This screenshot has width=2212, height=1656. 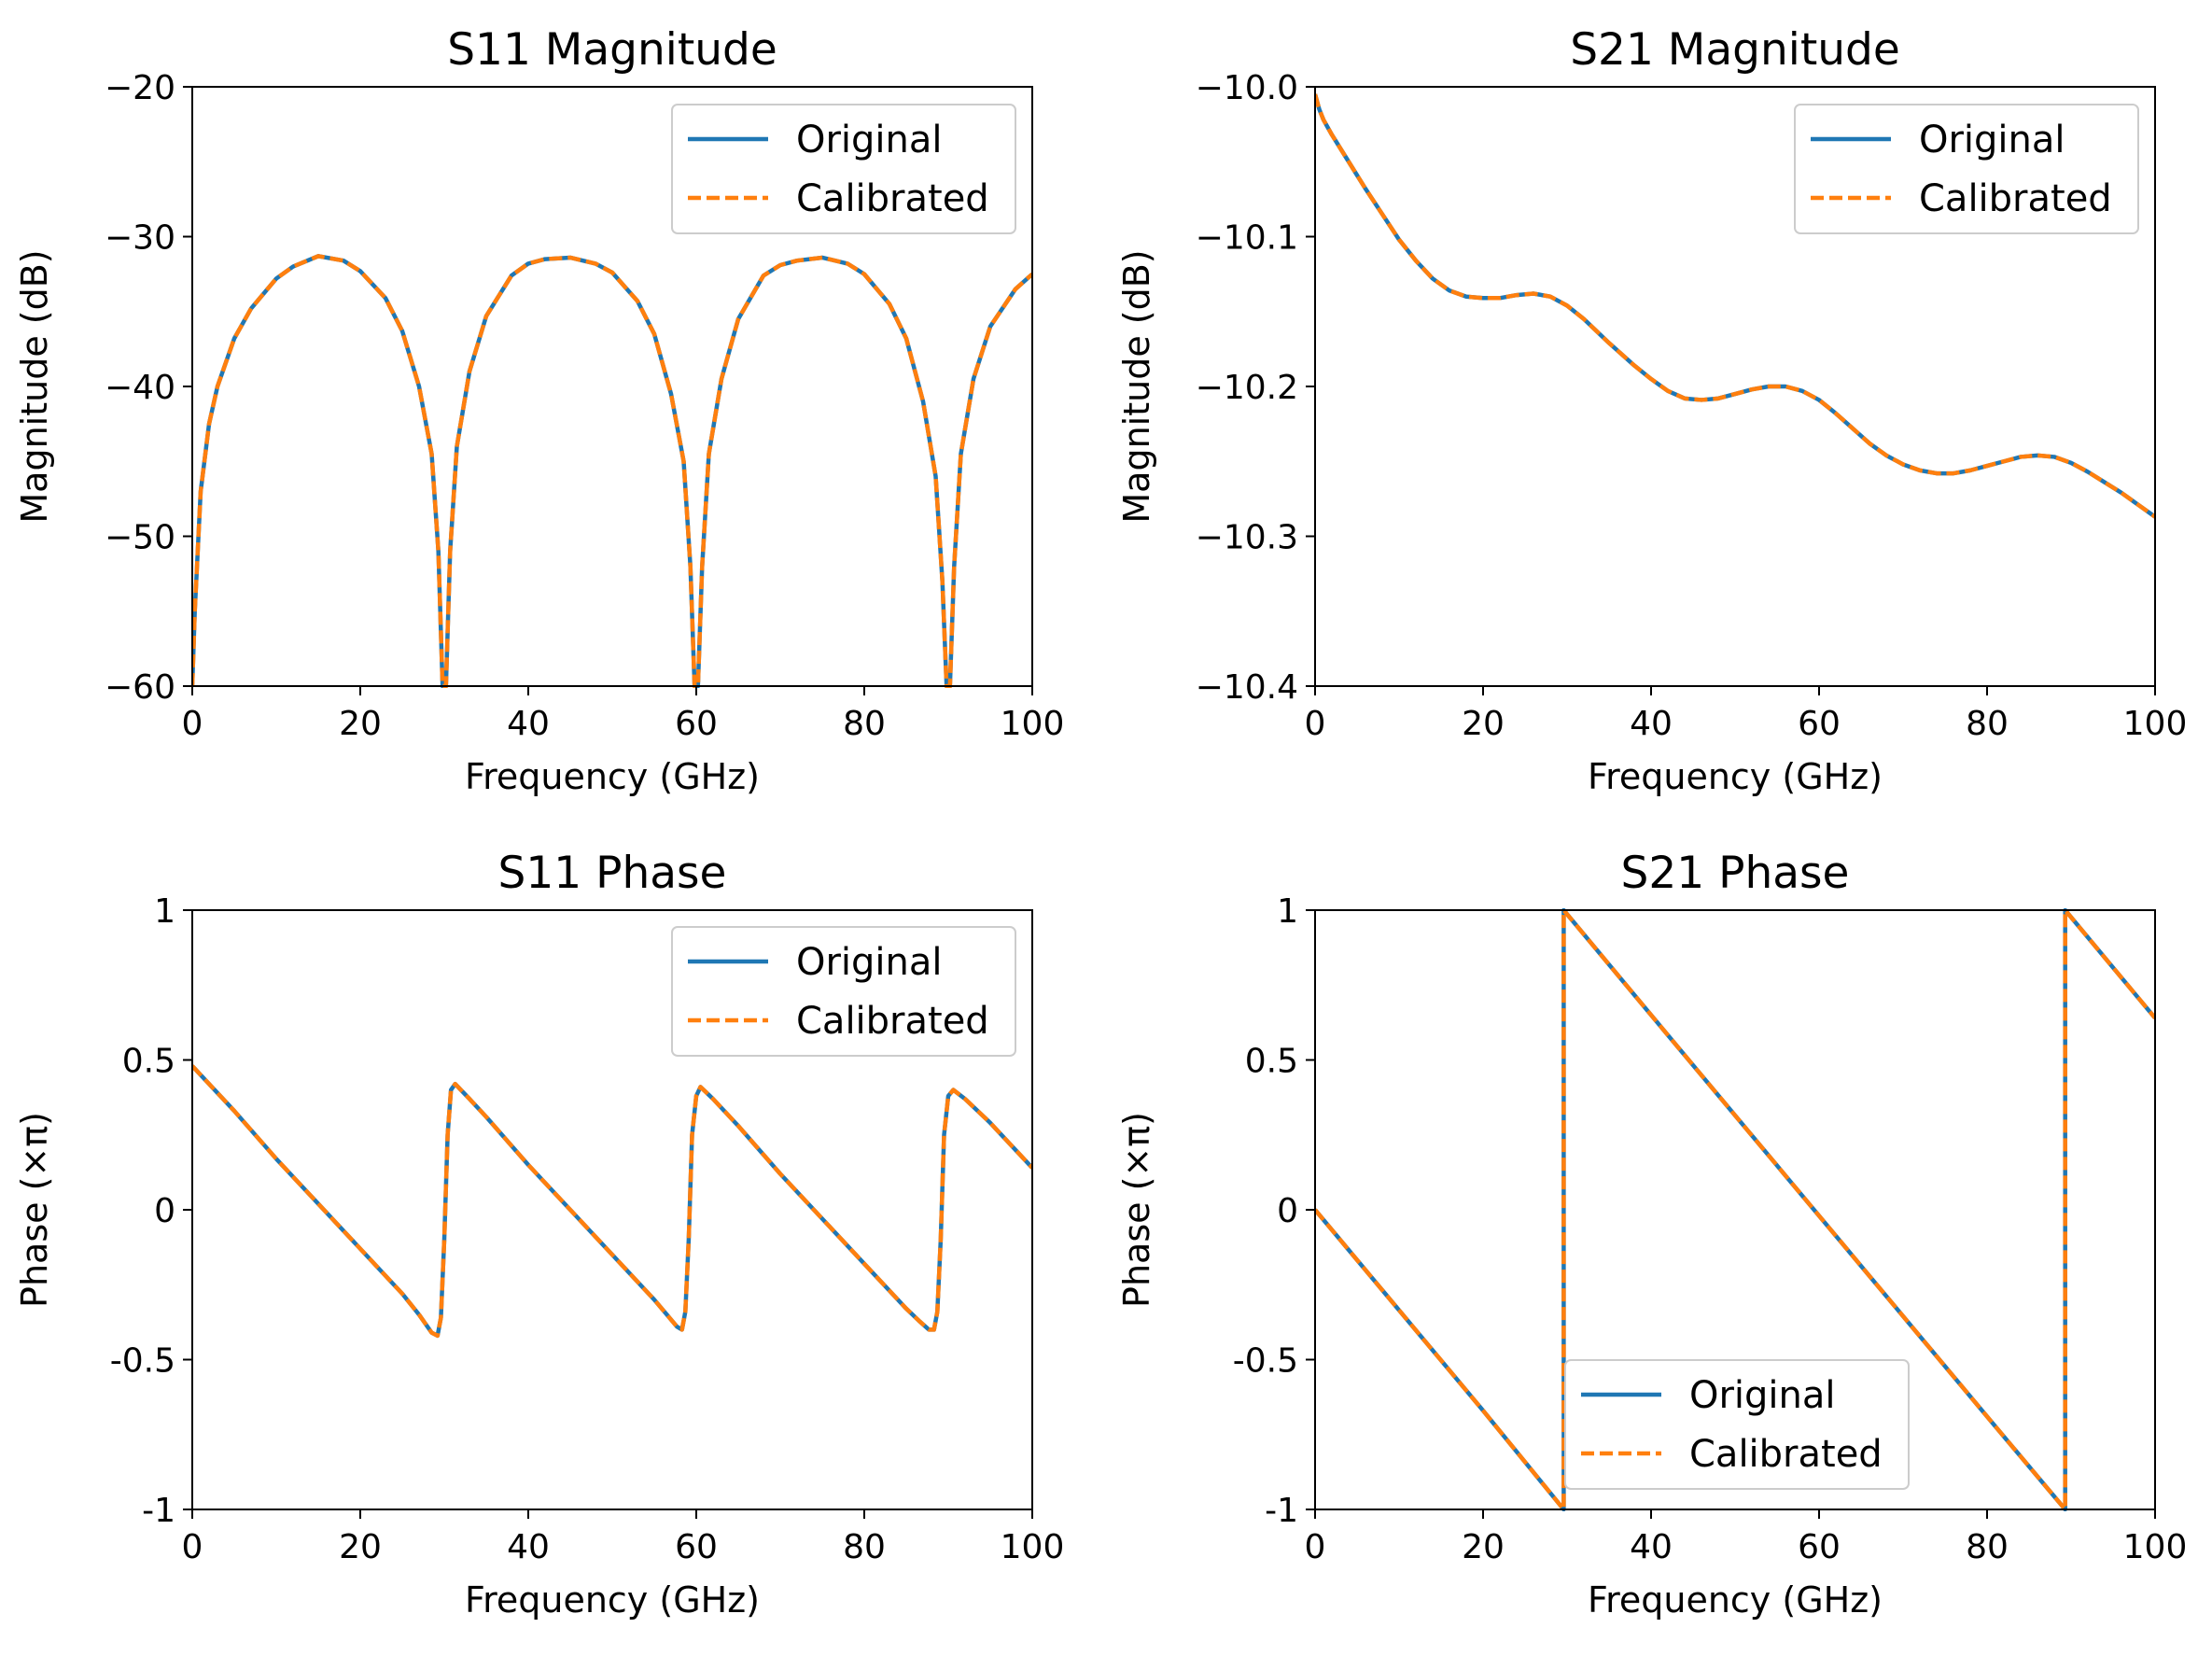 I want to click on chart-title: S11 Magnitude, so click(x=612, y=50).